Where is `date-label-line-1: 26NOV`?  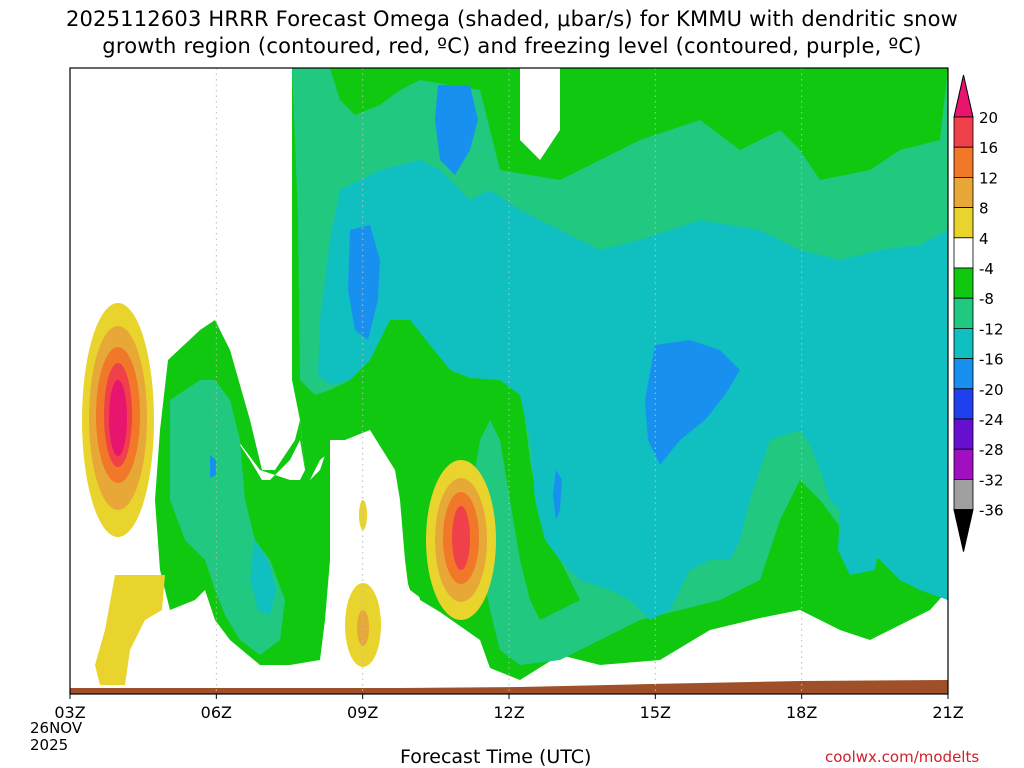 date-label-line-1: 26NOV is located at coordinates (56, 728).